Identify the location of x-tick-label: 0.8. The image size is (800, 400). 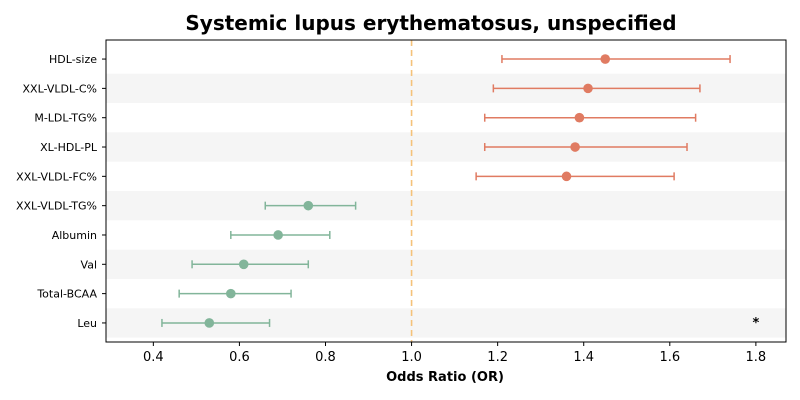
(325, 357).